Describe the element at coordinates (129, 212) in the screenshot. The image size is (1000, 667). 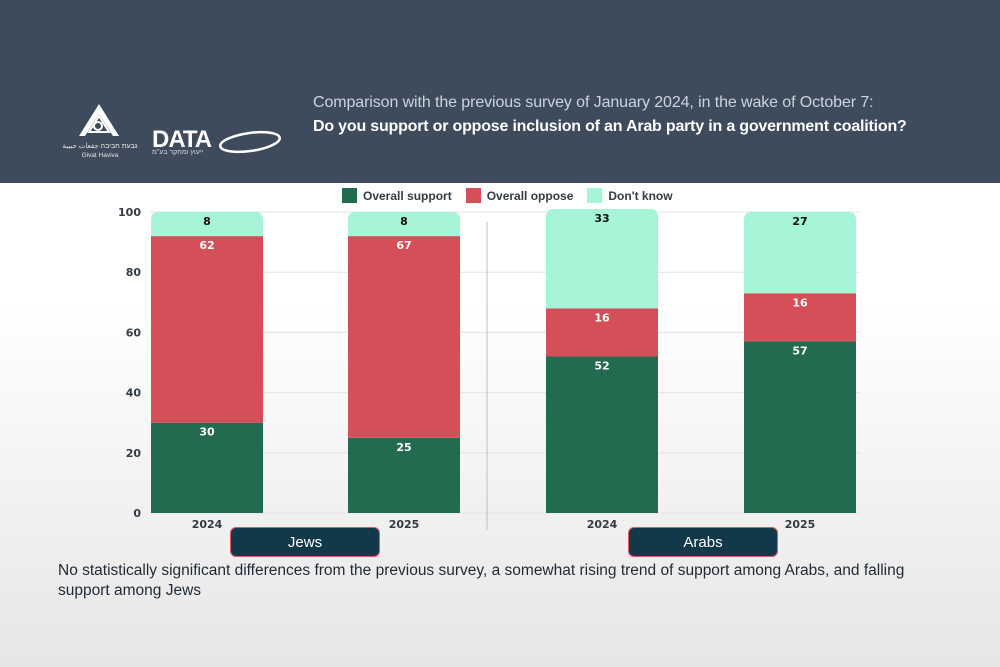
I see `y-tick-label: 100` at that location.